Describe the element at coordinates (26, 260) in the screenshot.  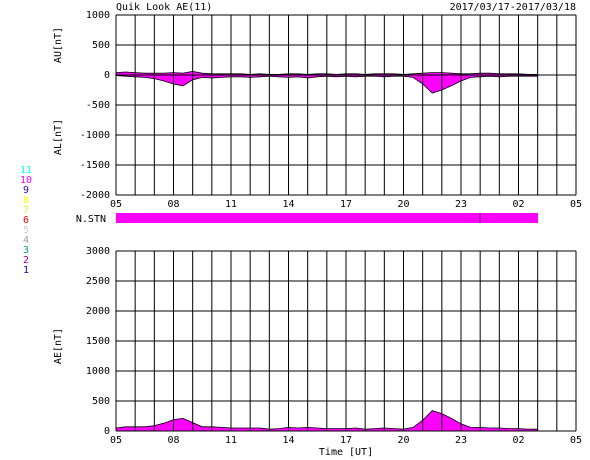
I see `station-legend-label: 2` at that location.